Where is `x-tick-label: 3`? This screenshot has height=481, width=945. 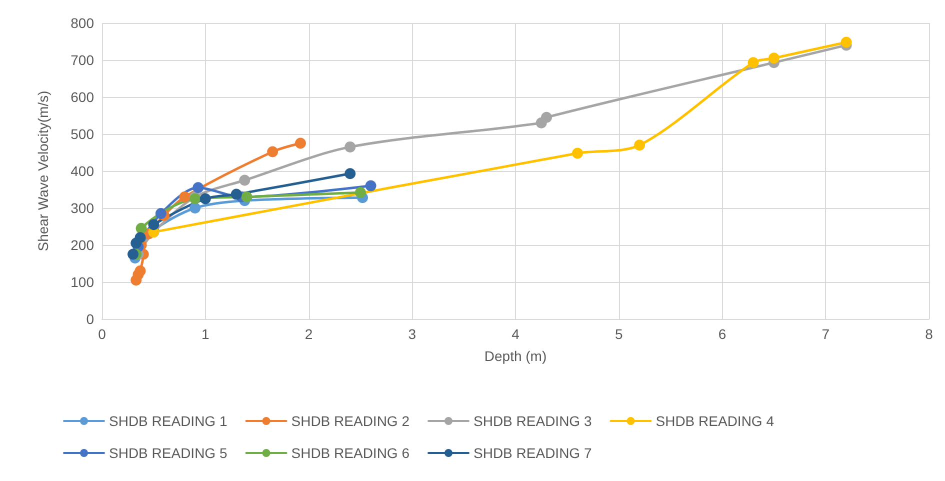
x-tick-label: 3 is located at coordinates (412, 334).